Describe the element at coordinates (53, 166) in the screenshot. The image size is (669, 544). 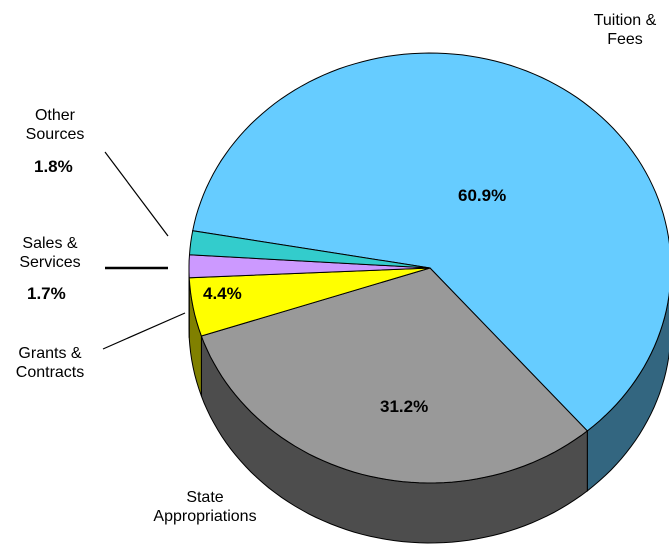
I see `value-label: 1.8%` at that location.